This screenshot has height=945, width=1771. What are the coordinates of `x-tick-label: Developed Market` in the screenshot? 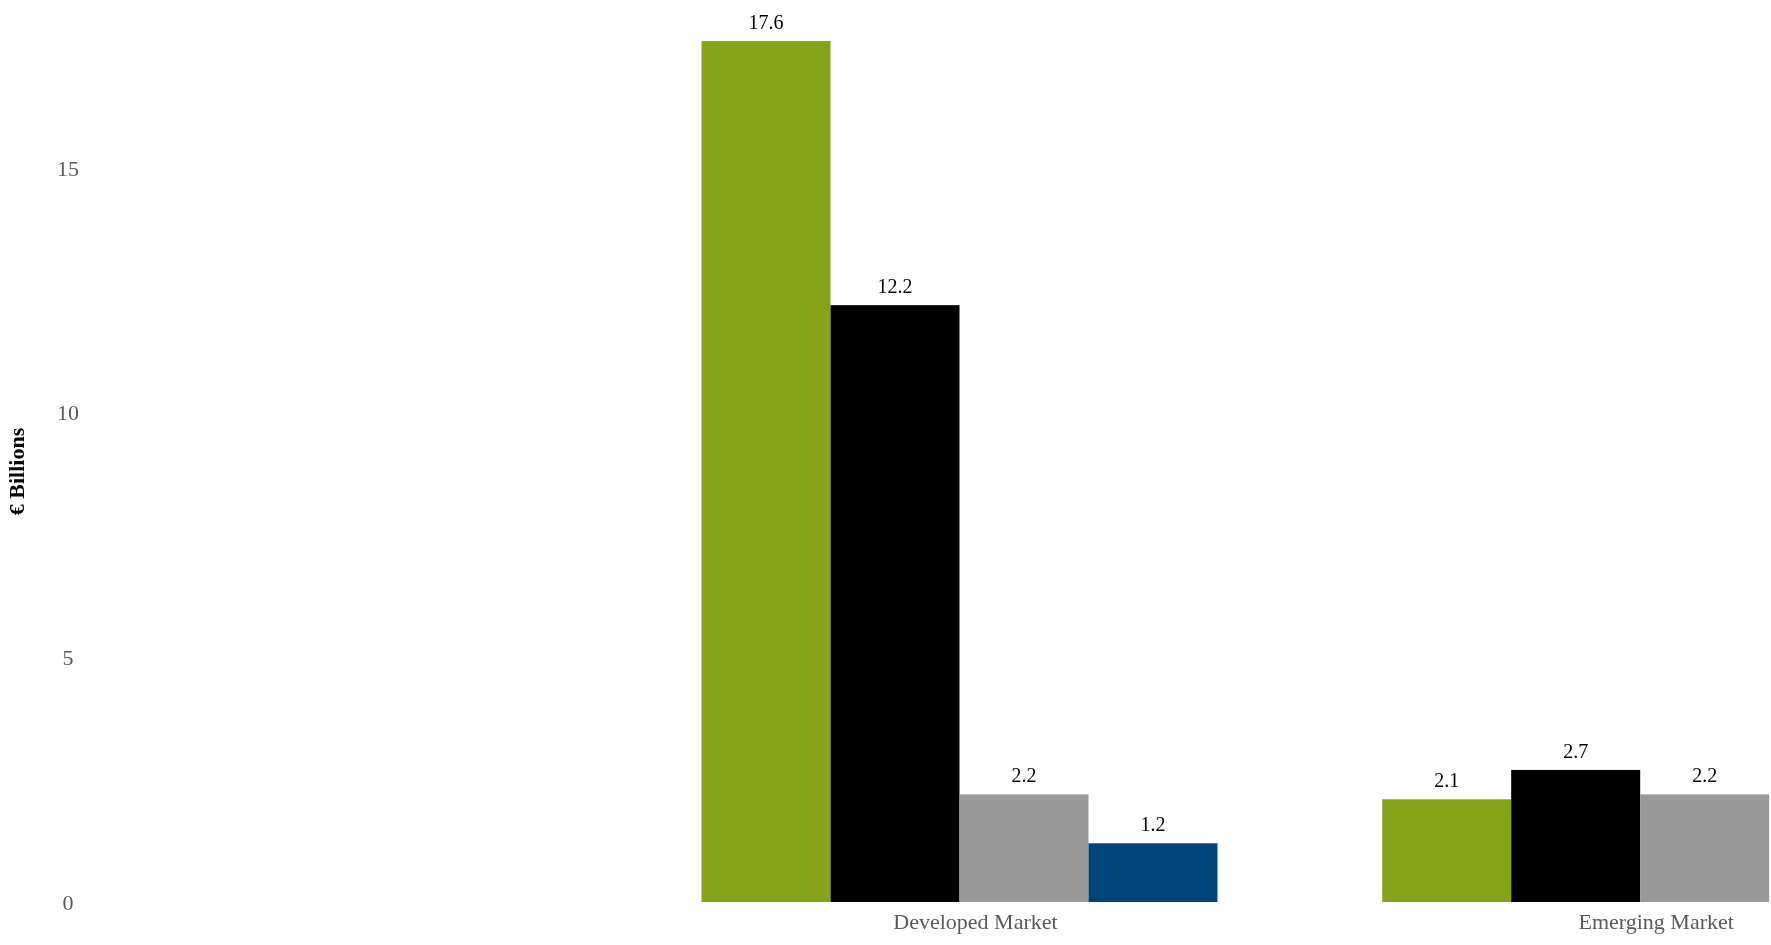 It's located at (975, 921).